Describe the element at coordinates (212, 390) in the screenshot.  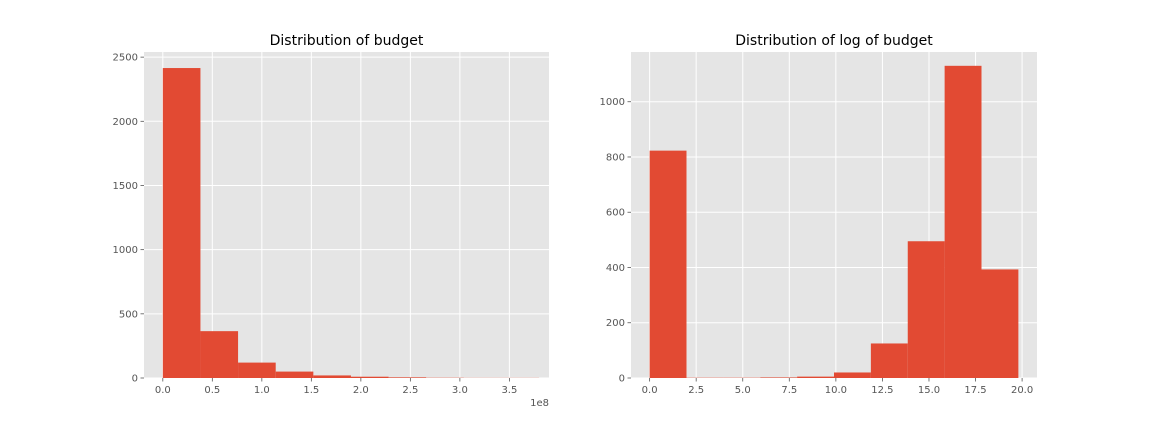
I see `budget-x-tick-label-1: 0.5` at that location.